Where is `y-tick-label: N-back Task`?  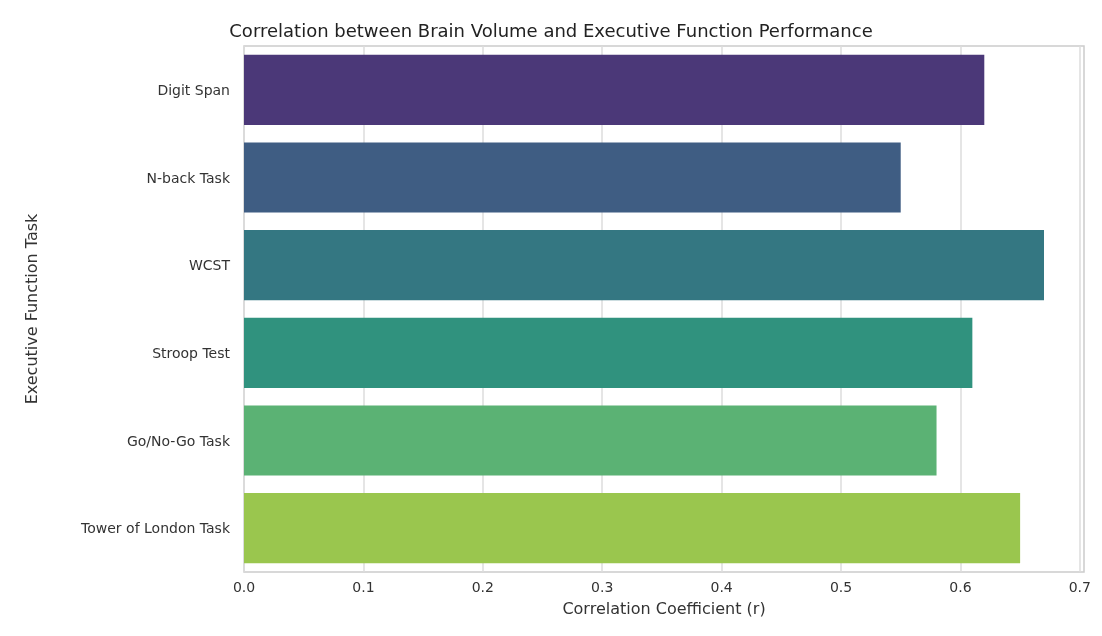
y-tick-label: N-back Task is located at coordinates (188, 177).